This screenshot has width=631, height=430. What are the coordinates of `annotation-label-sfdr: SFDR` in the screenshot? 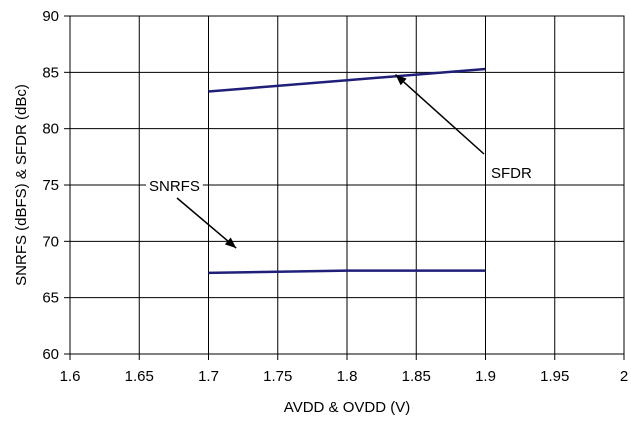 It's located at (511, 173).